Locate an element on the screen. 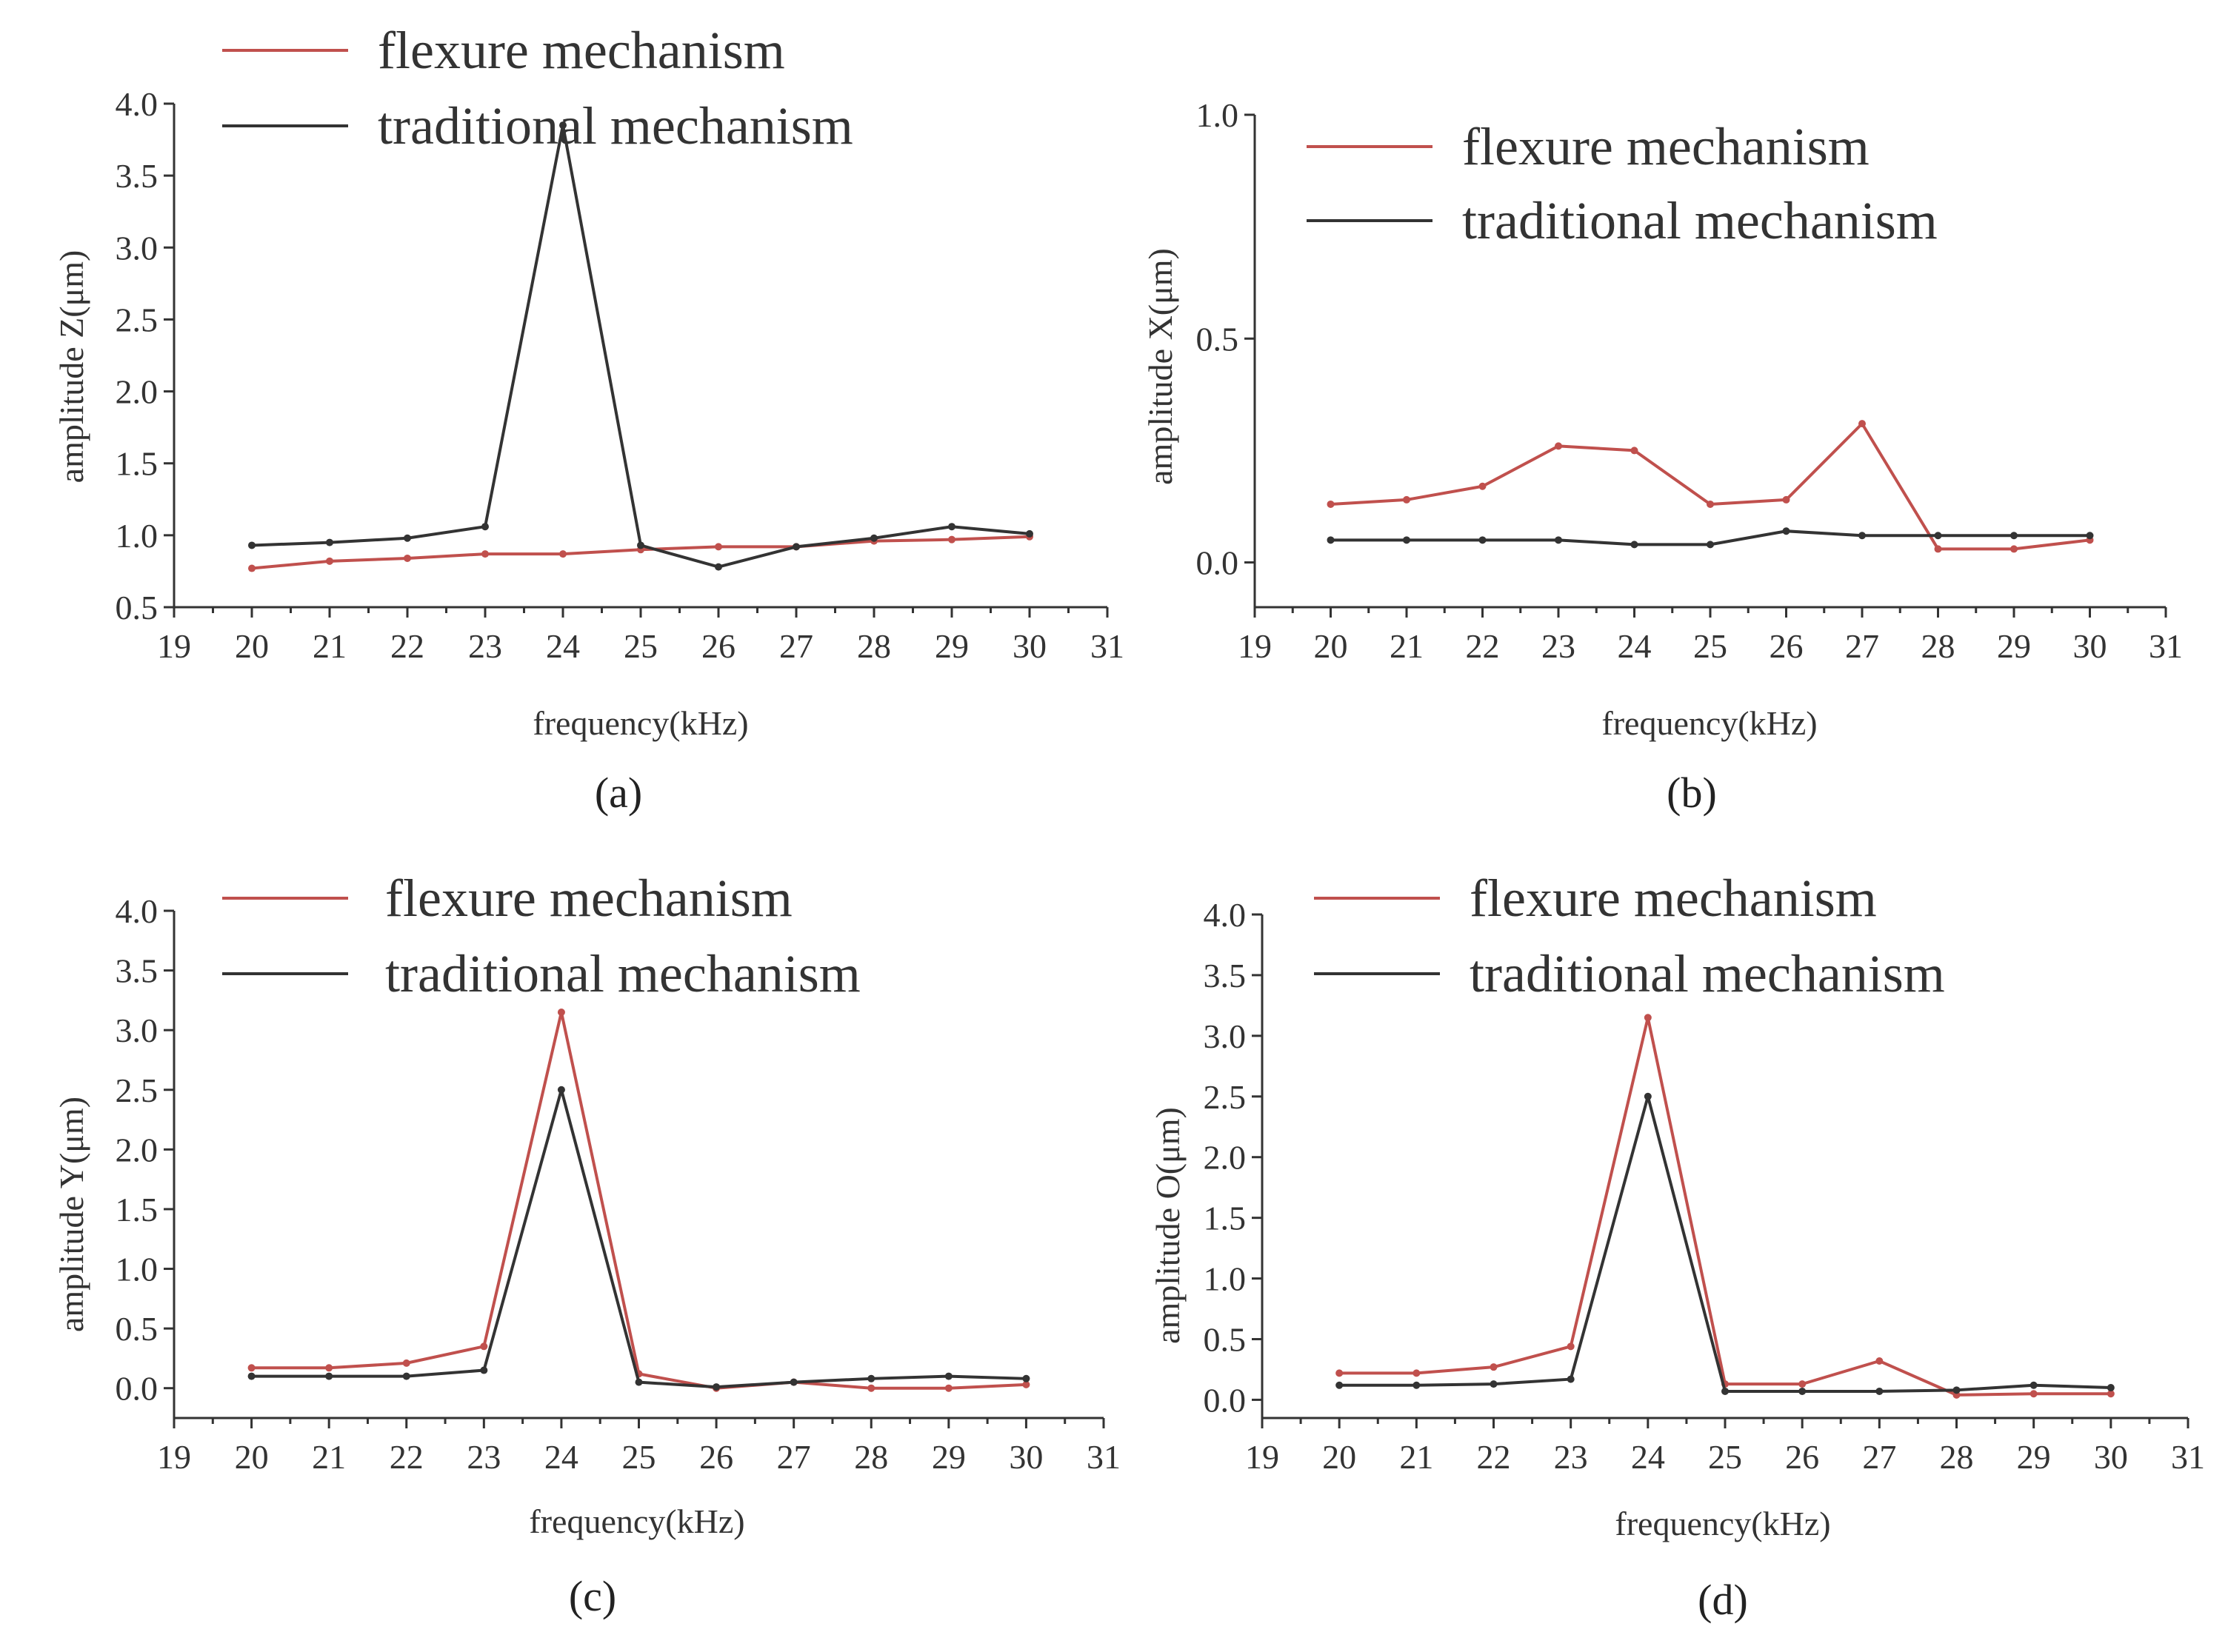 Image resolution: width=2228 pixels, height=1652 pixels. x-tick-label: 28 is located at coordinates (874, 646).